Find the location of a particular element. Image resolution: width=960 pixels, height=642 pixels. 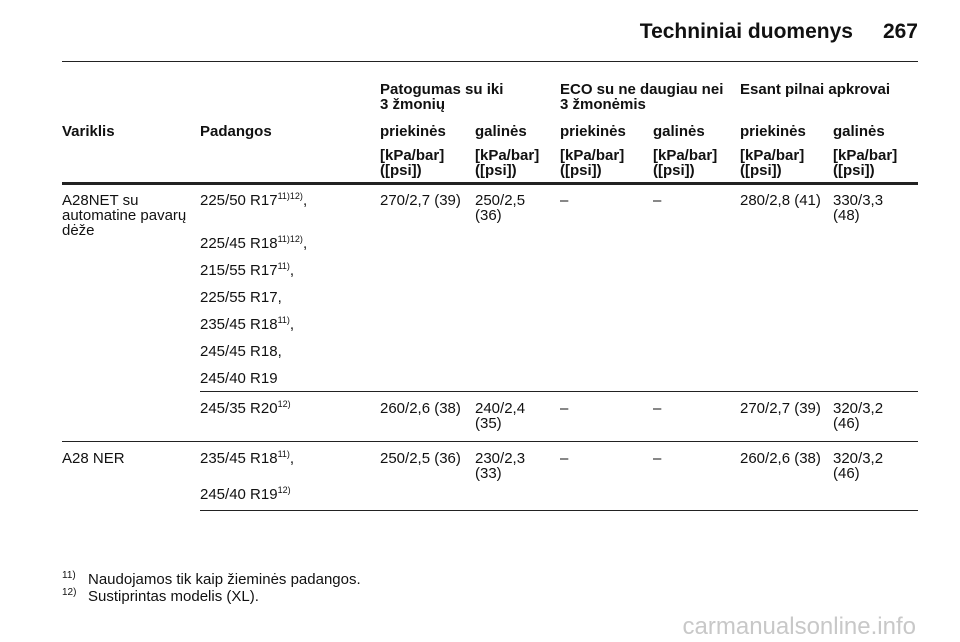

column-header: Variklis is located at coordinates (88, 131).